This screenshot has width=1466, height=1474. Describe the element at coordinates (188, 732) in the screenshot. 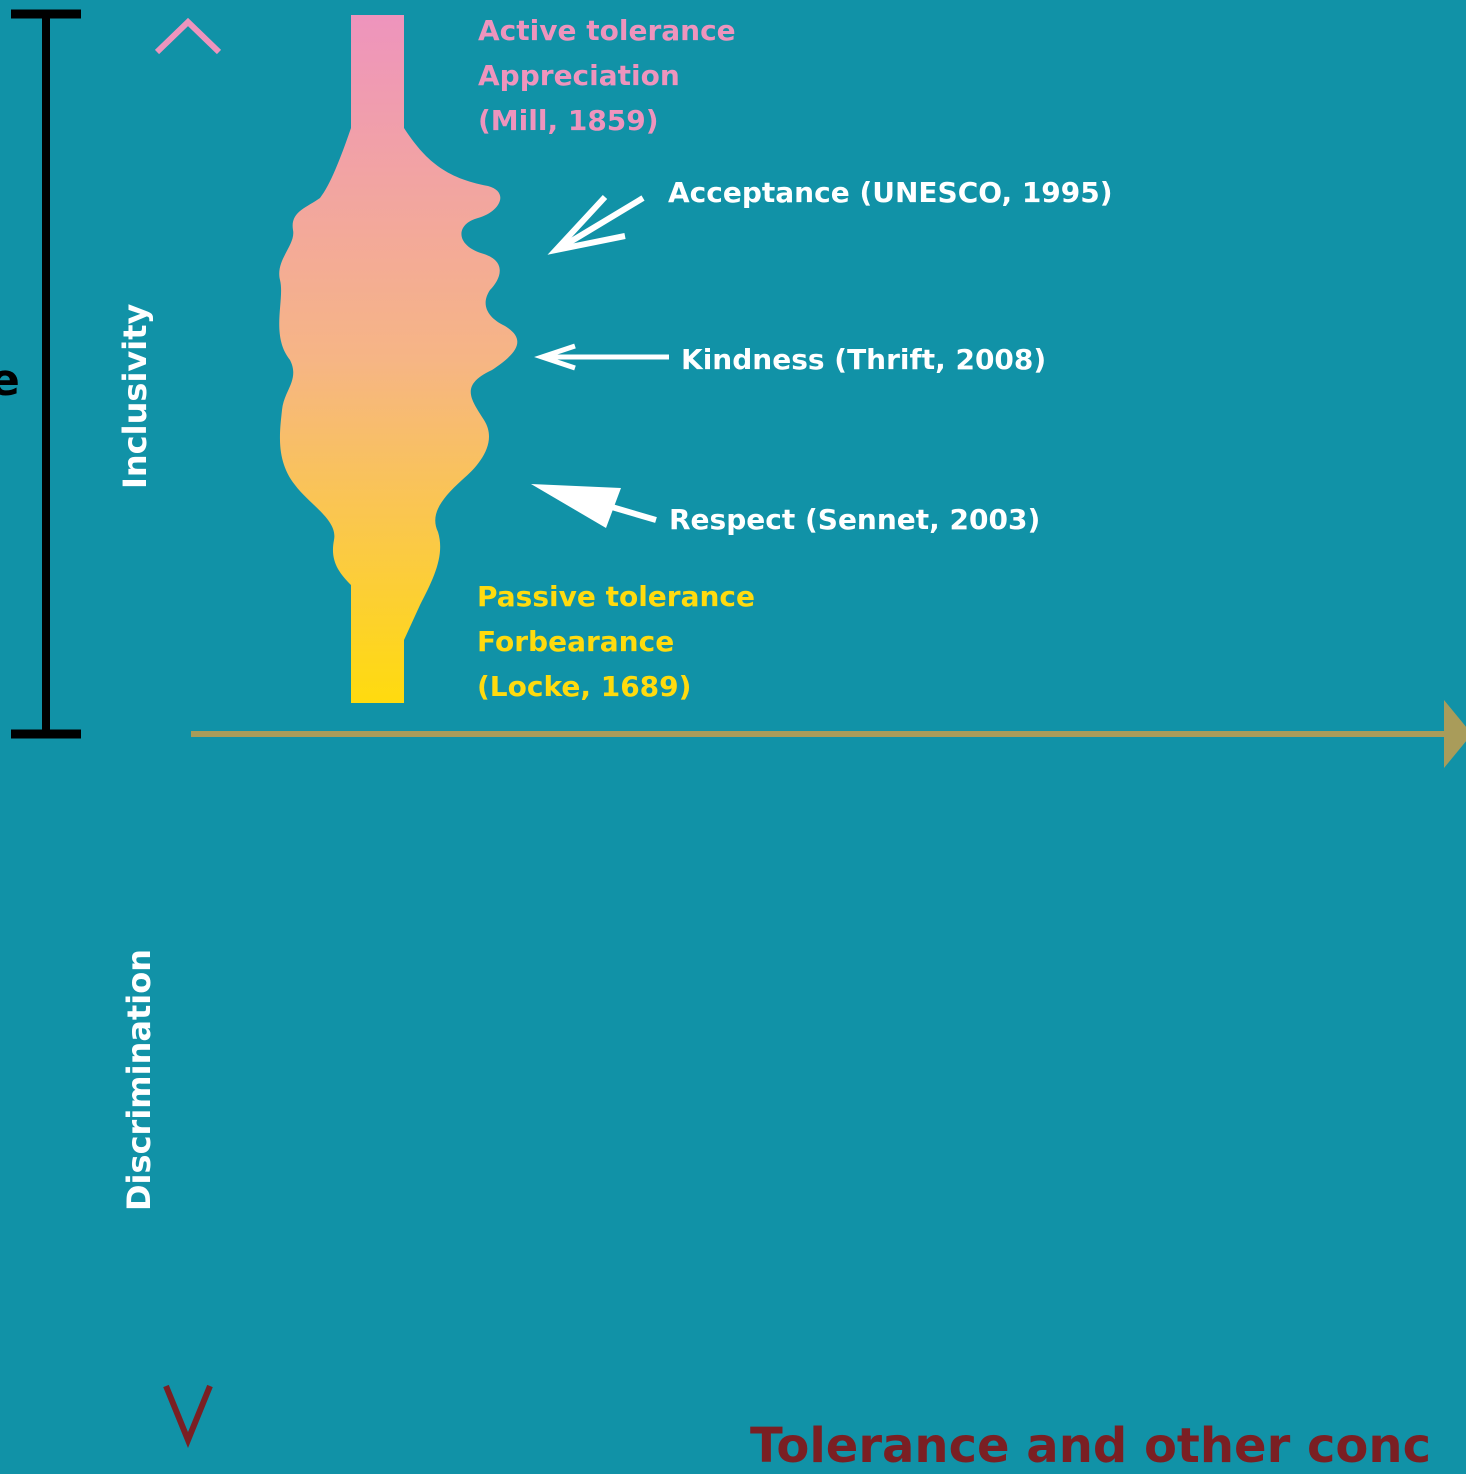

I see `vertical-axis` at that location.